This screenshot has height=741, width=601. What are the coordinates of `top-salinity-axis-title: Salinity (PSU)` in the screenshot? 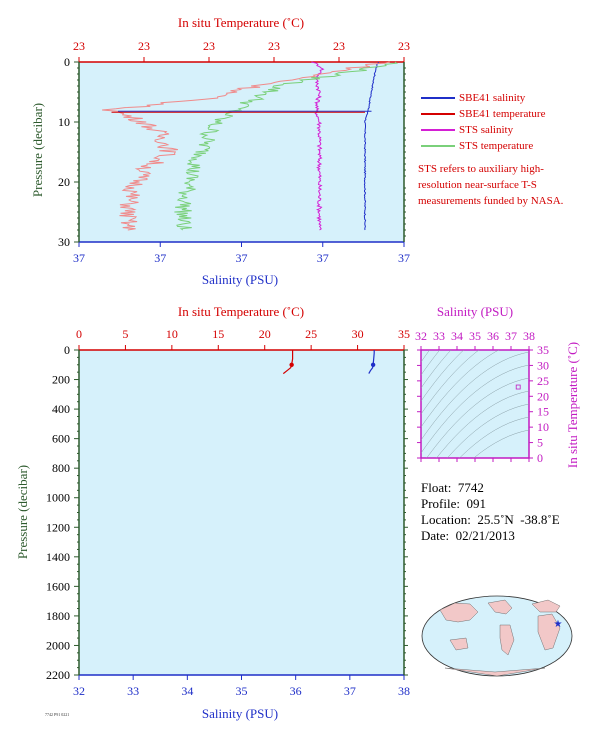 It's located at (240, 279).